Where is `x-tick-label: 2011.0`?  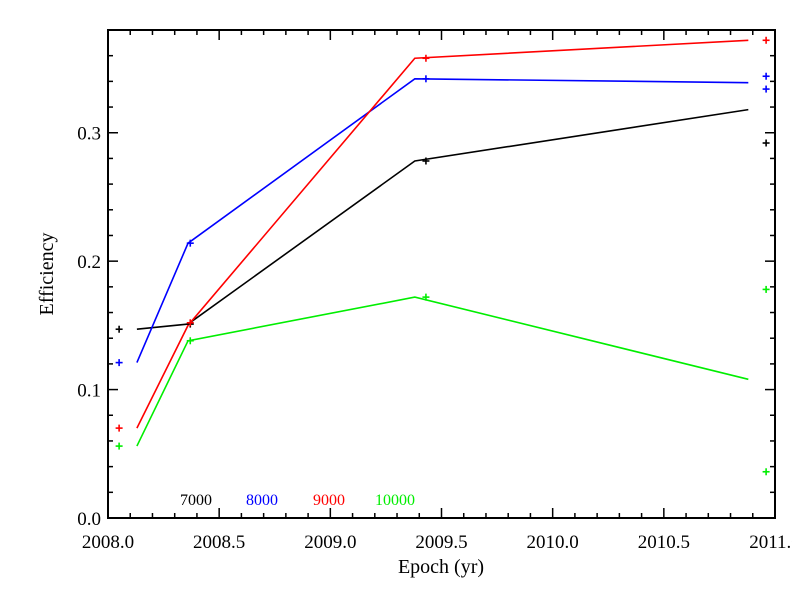
x-tick-label: 2011.0 is located at coordinates (770, 542).